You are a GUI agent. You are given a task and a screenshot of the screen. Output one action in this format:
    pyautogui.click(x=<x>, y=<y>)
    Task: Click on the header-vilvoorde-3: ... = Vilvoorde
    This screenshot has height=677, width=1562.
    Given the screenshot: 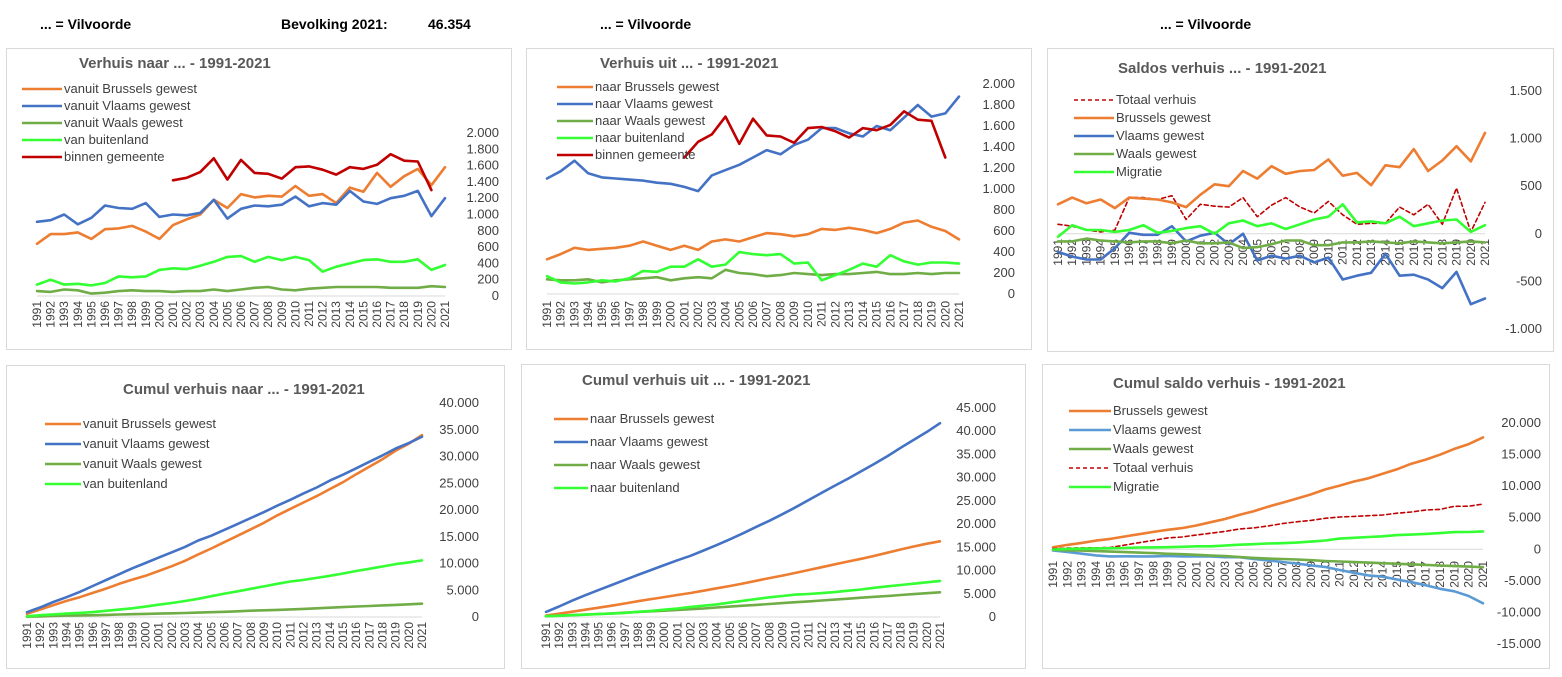 What is the action you would take?
    pyautogui.click(x=1206, y=24)
    